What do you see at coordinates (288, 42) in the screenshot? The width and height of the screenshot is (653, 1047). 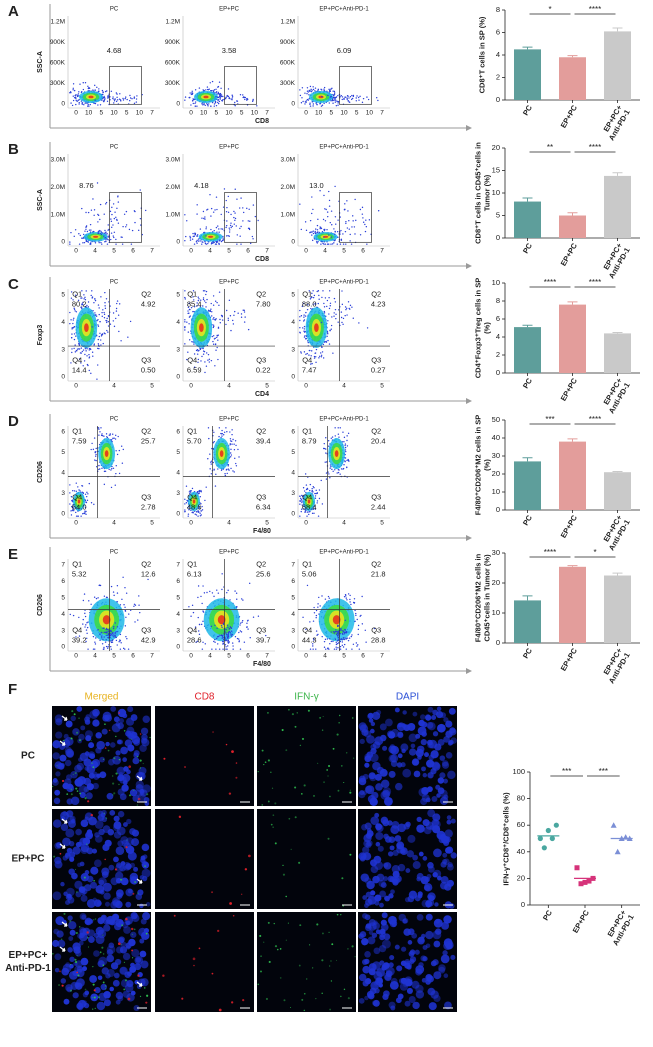 I see `y-tick-label: 900K` at bounding box center [288, 42].